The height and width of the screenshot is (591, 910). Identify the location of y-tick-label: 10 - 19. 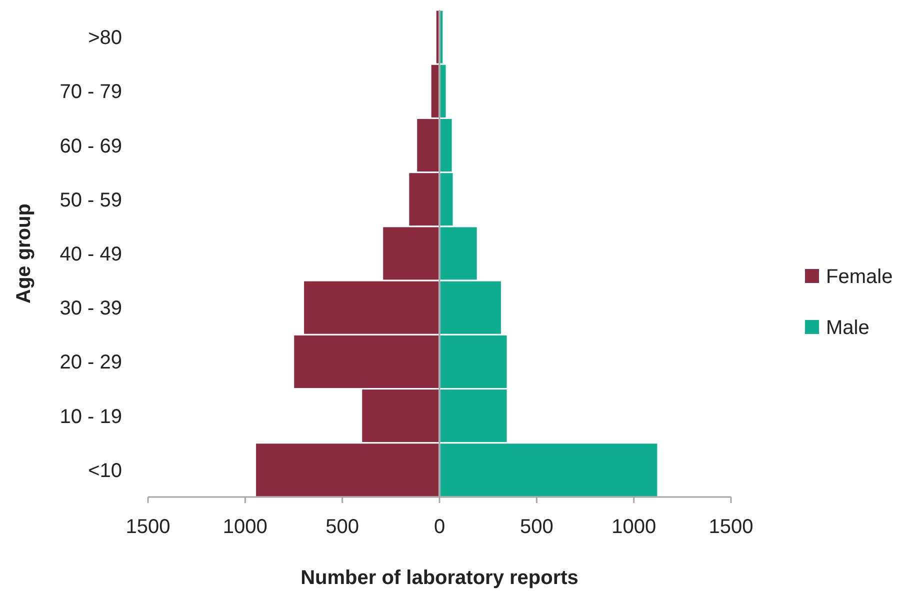
(91, 417).